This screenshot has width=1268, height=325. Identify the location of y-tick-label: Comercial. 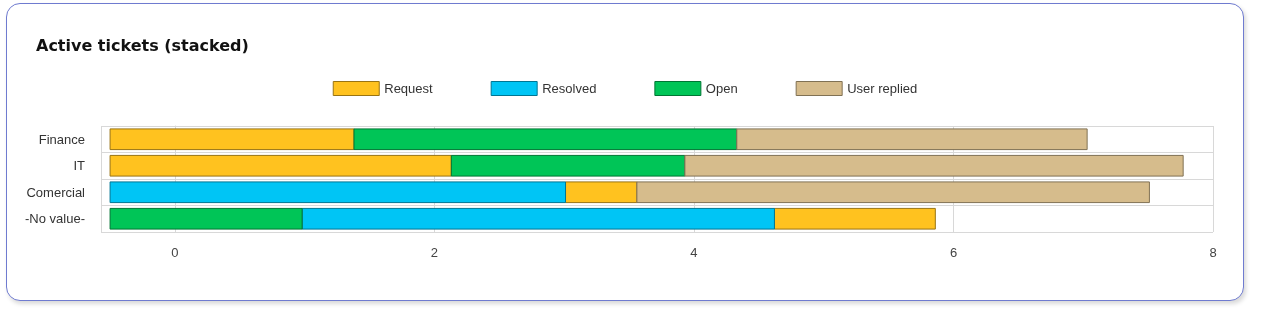
(56, 192).